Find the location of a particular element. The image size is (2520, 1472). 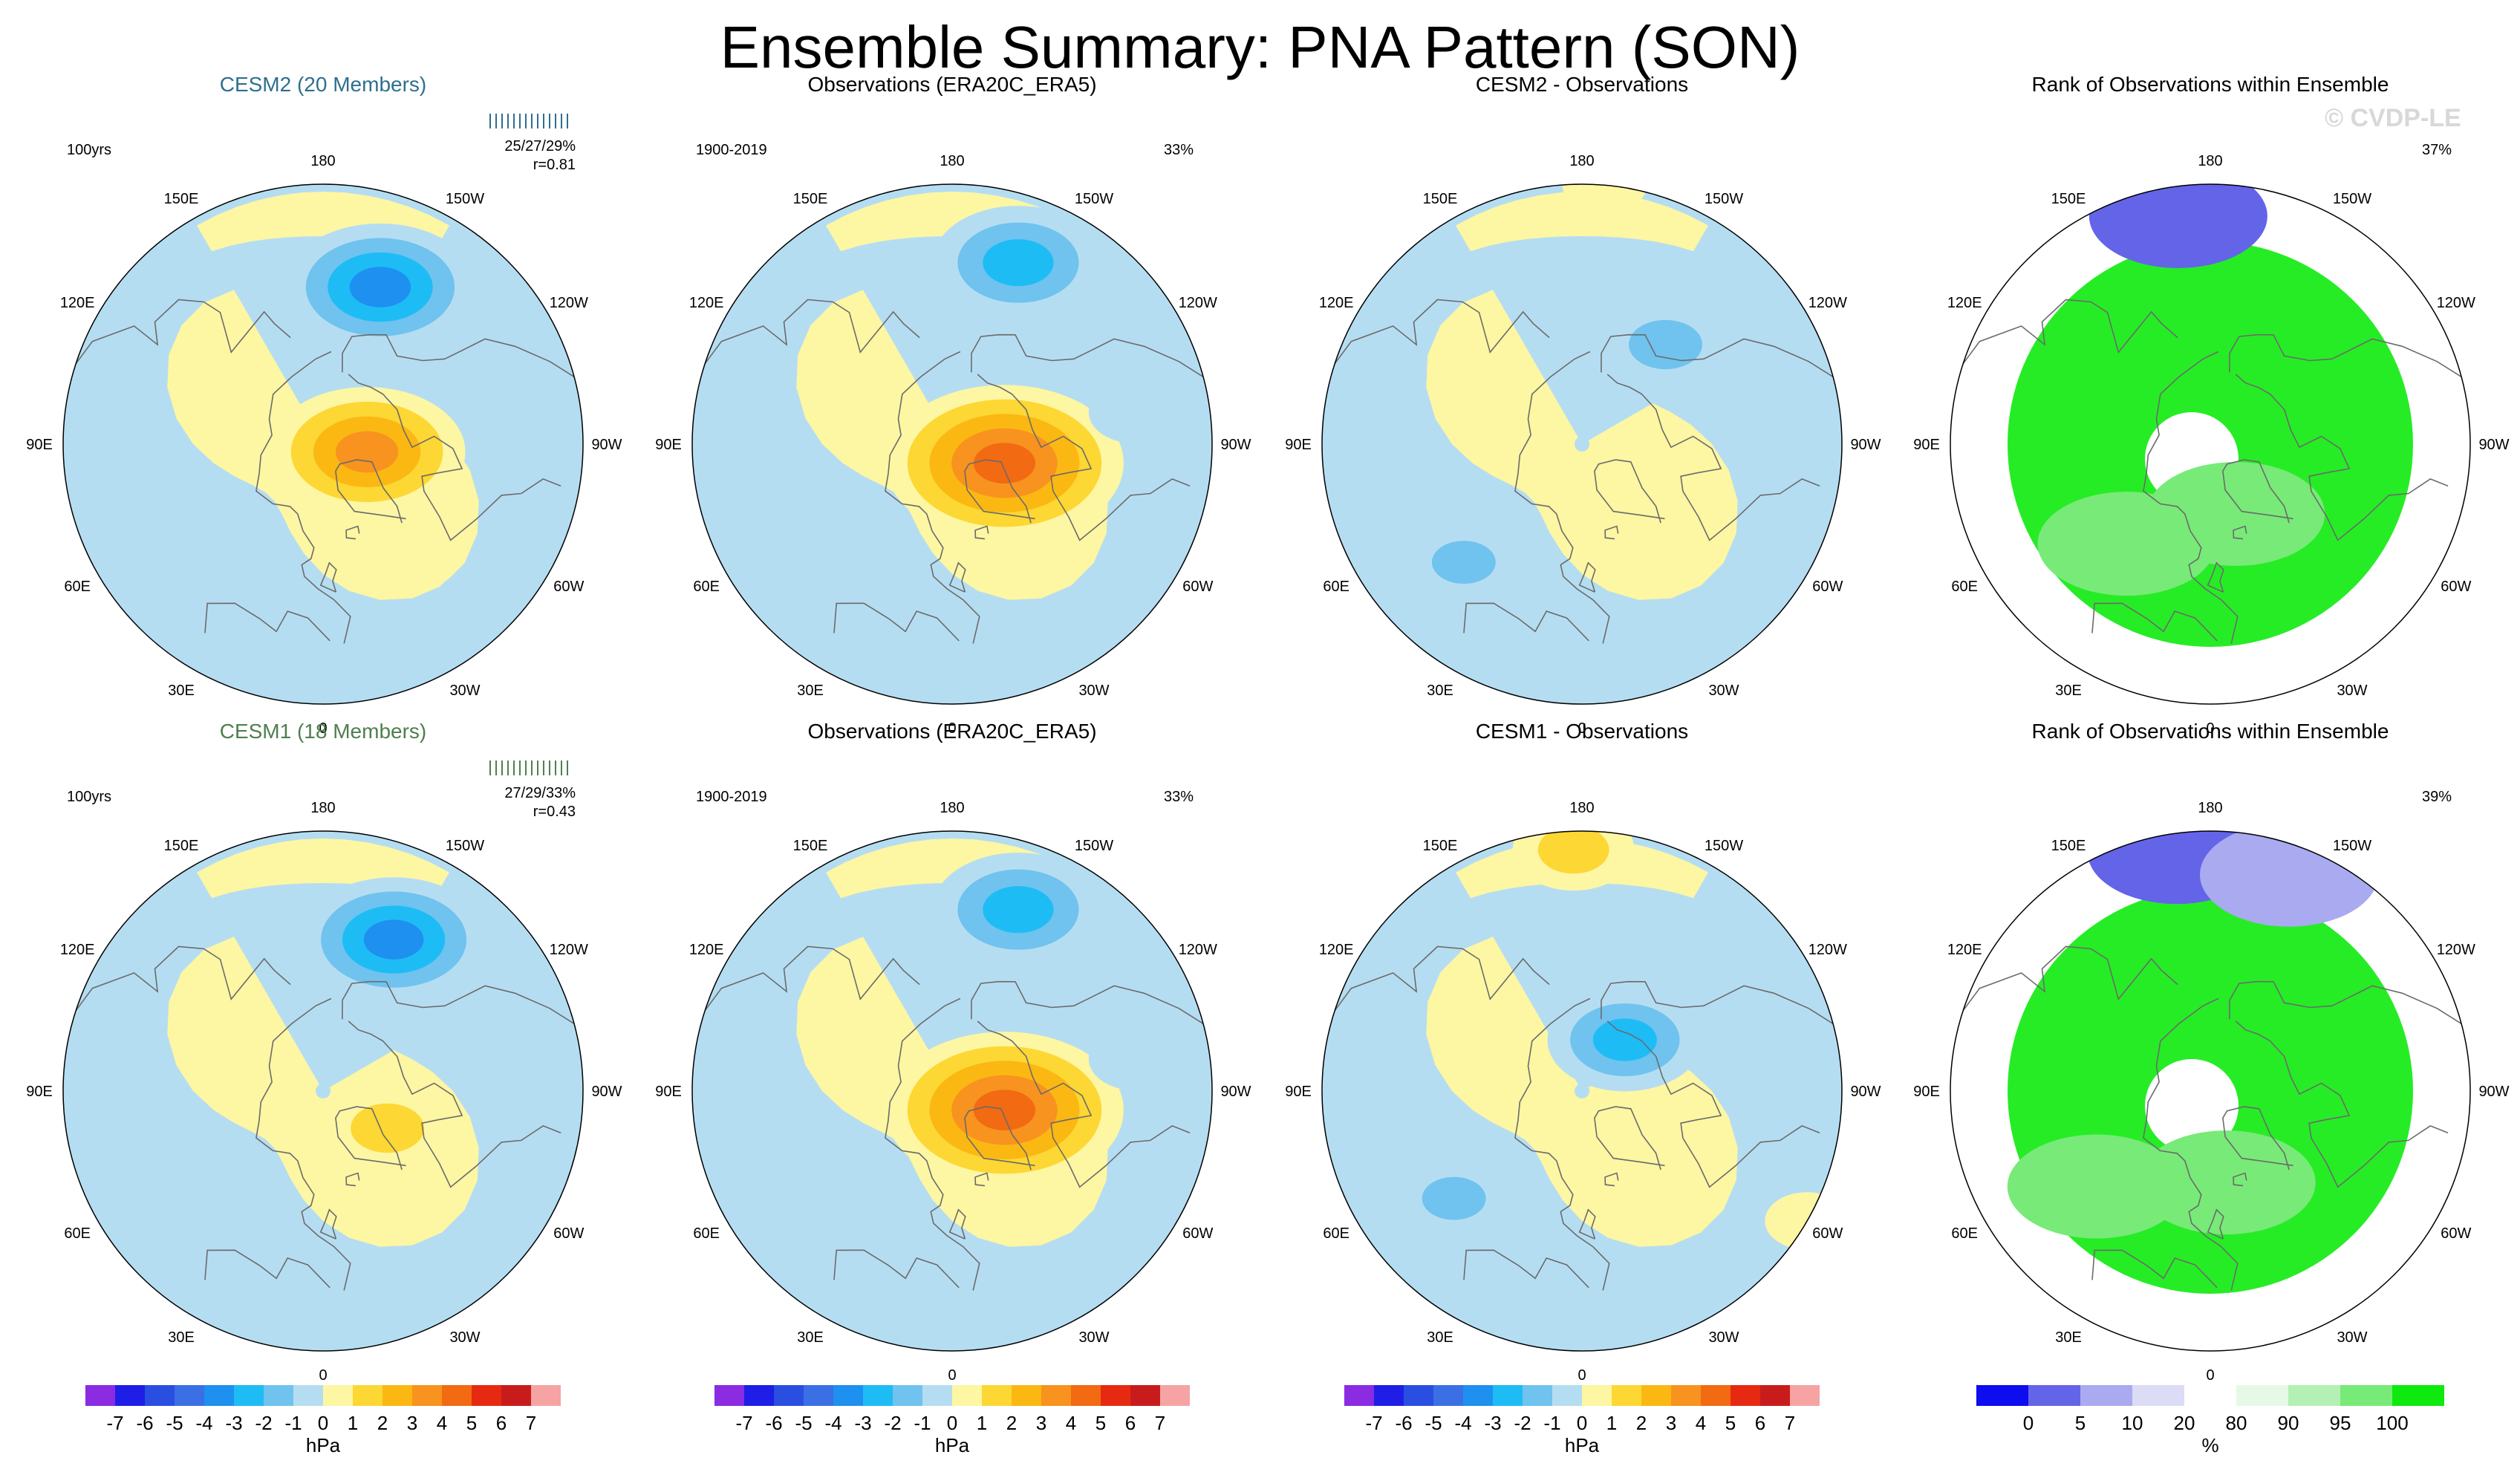

pattern-variance-pct: 39% is located at coordinates (2437, 797).